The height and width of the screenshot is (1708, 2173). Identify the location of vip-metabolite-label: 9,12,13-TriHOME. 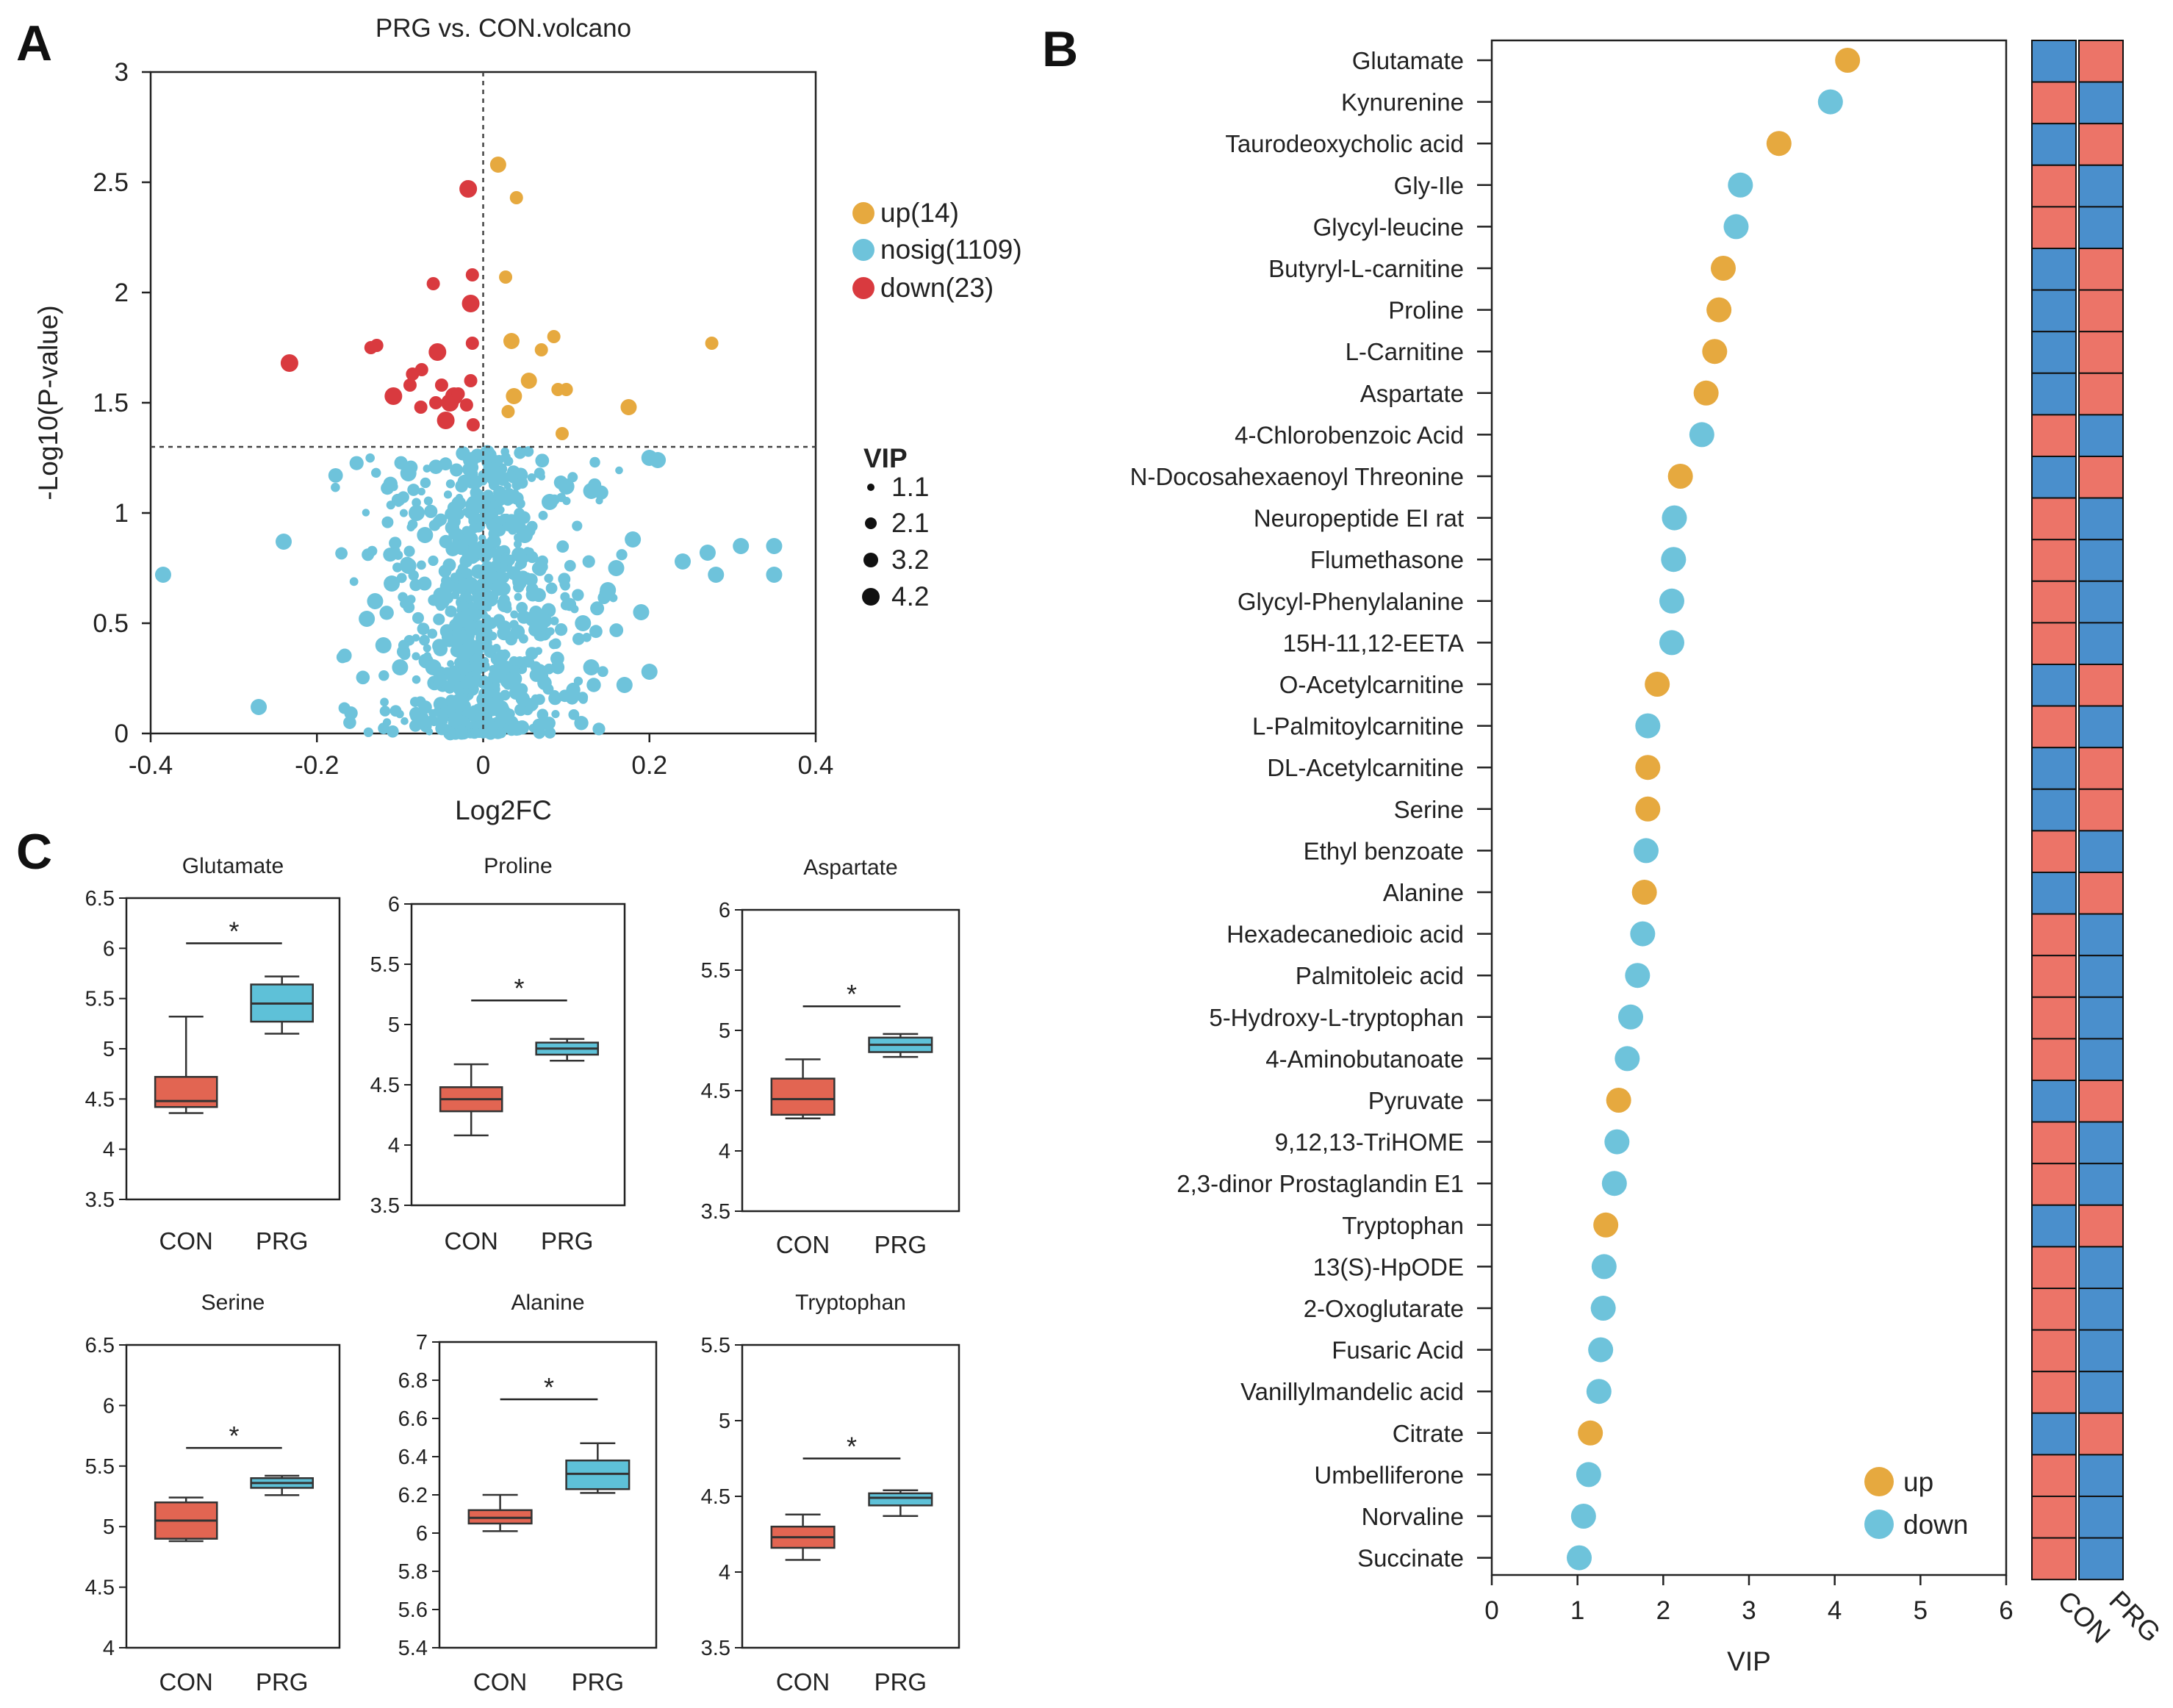
(1370, 1142).